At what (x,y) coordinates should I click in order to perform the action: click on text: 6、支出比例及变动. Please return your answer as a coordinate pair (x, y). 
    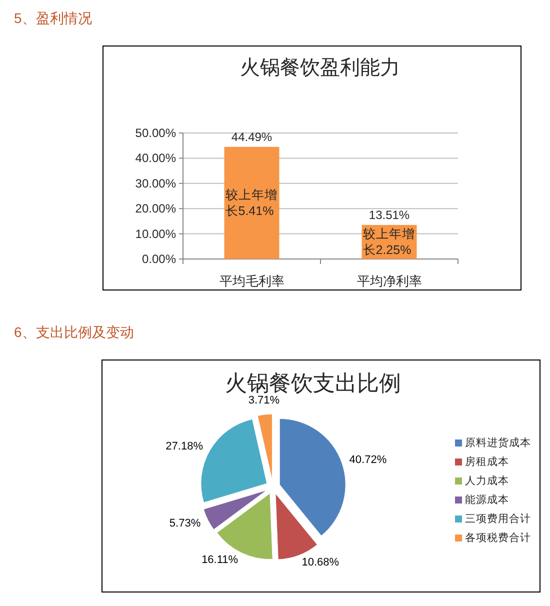
    Looking at the image, I should click on (74, 332).